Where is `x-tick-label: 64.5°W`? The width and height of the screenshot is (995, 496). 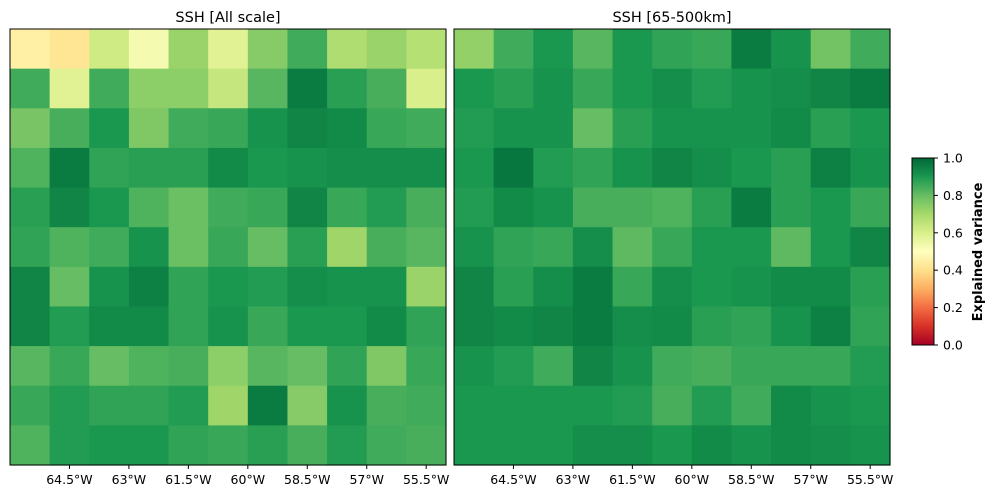 x-tick-label: 64.5°W is located at coordinates (513, 479).